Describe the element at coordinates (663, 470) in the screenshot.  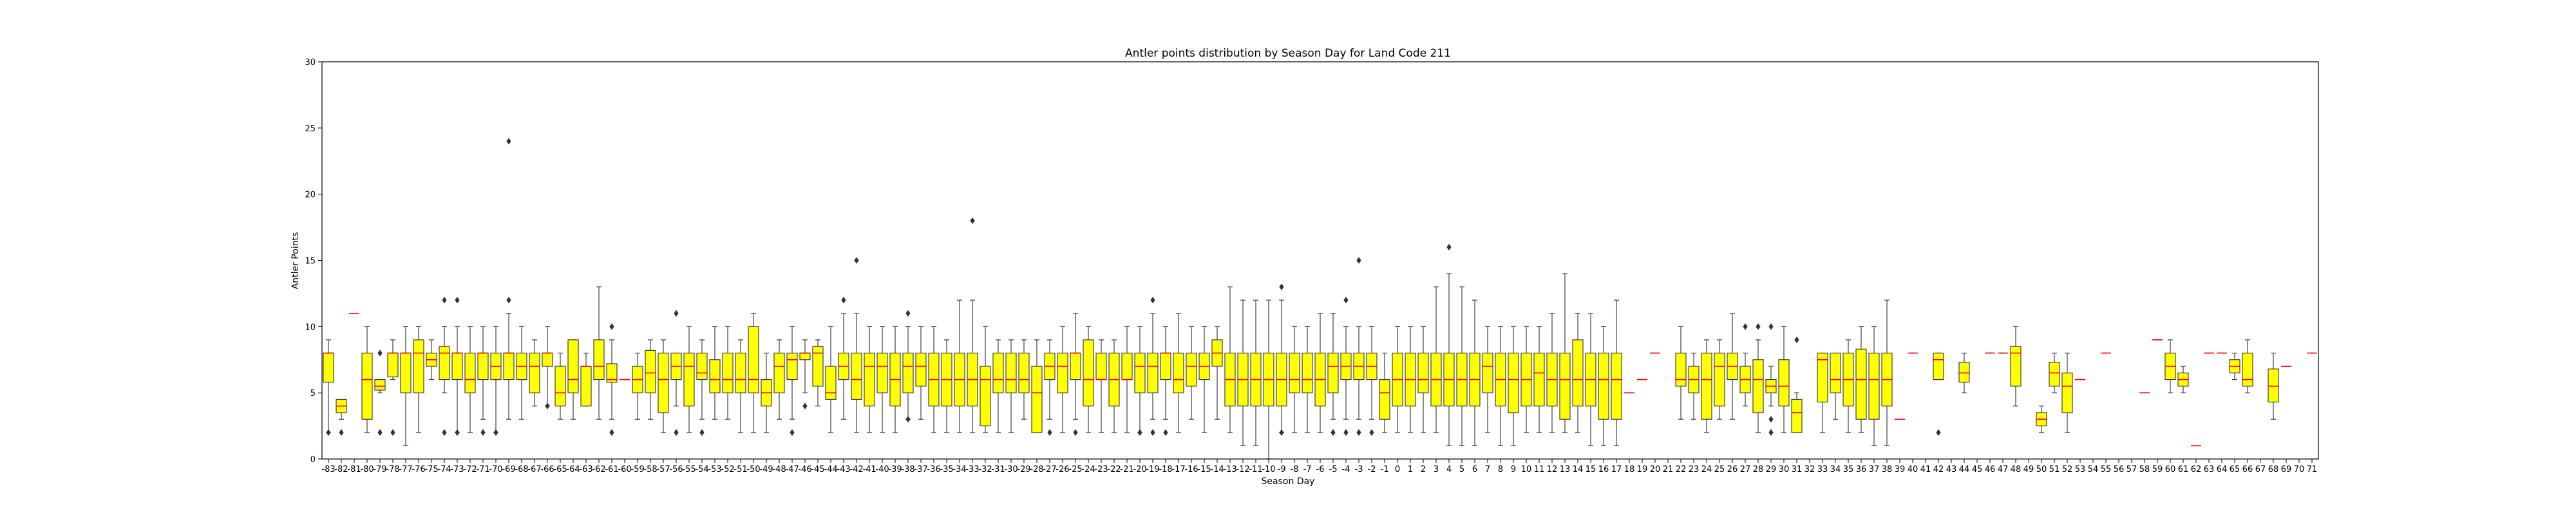
I see `x-tick-label: -57` at that location.